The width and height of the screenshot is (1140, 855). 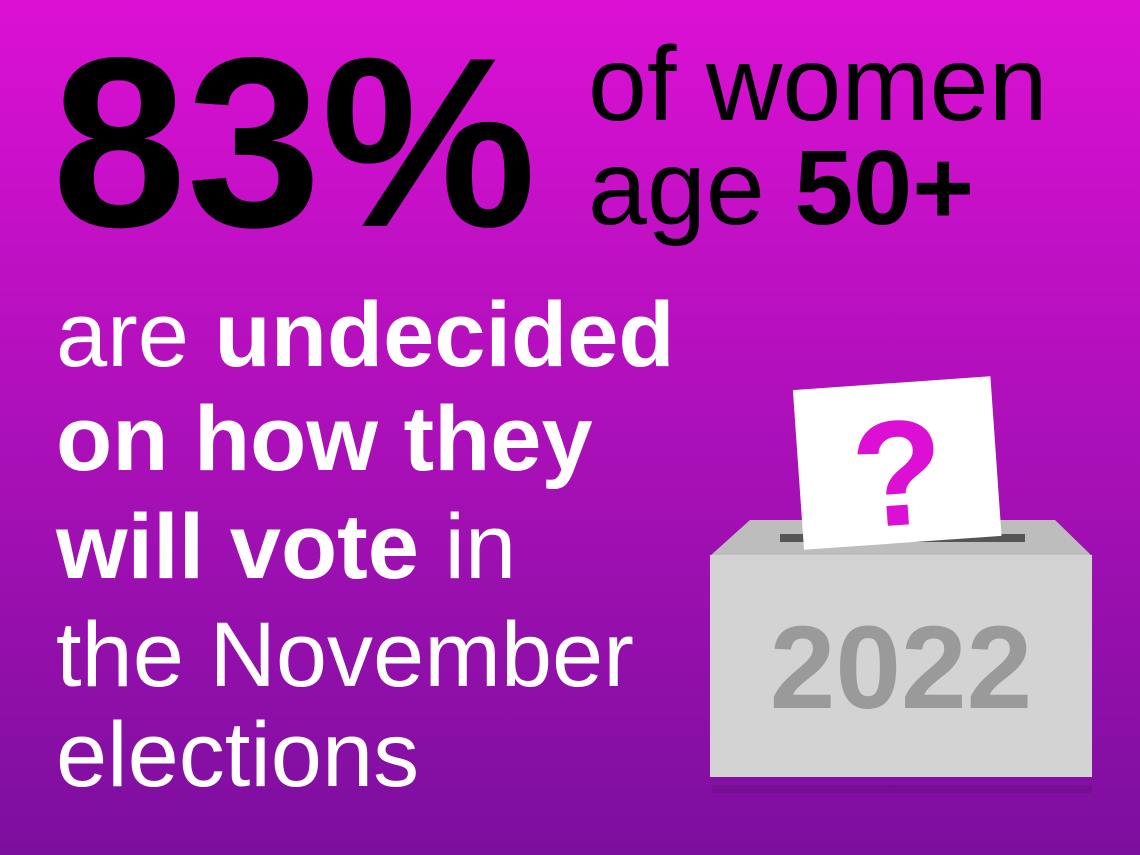 What do you see at coordinates (676, 188) in the screenshot?
I see `subject-text: age` at bounding box center [676, 188].